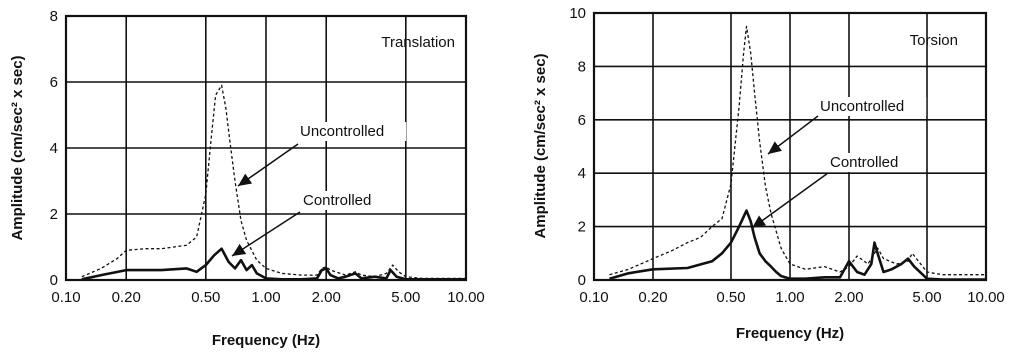 Image resolution: width=1027 pixels, height=358 pixels. I want to click on panel-title: Torsion, so click(934, 40).